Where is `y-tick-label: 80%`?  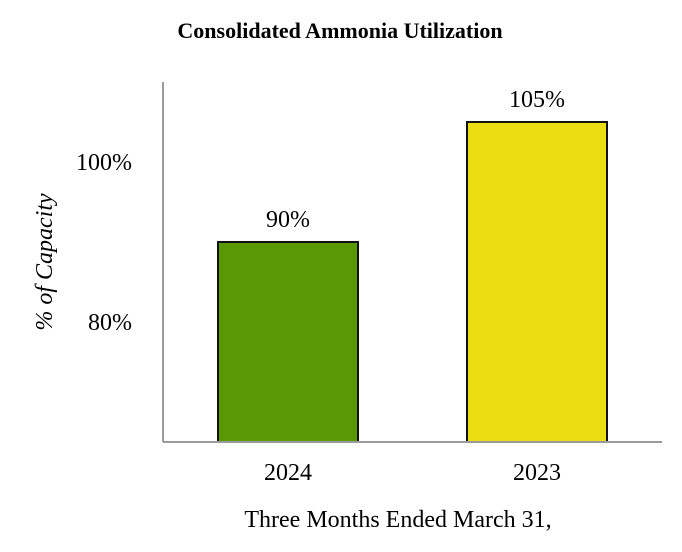
y-tick-label: 80% is located at coordinates (110, 323).